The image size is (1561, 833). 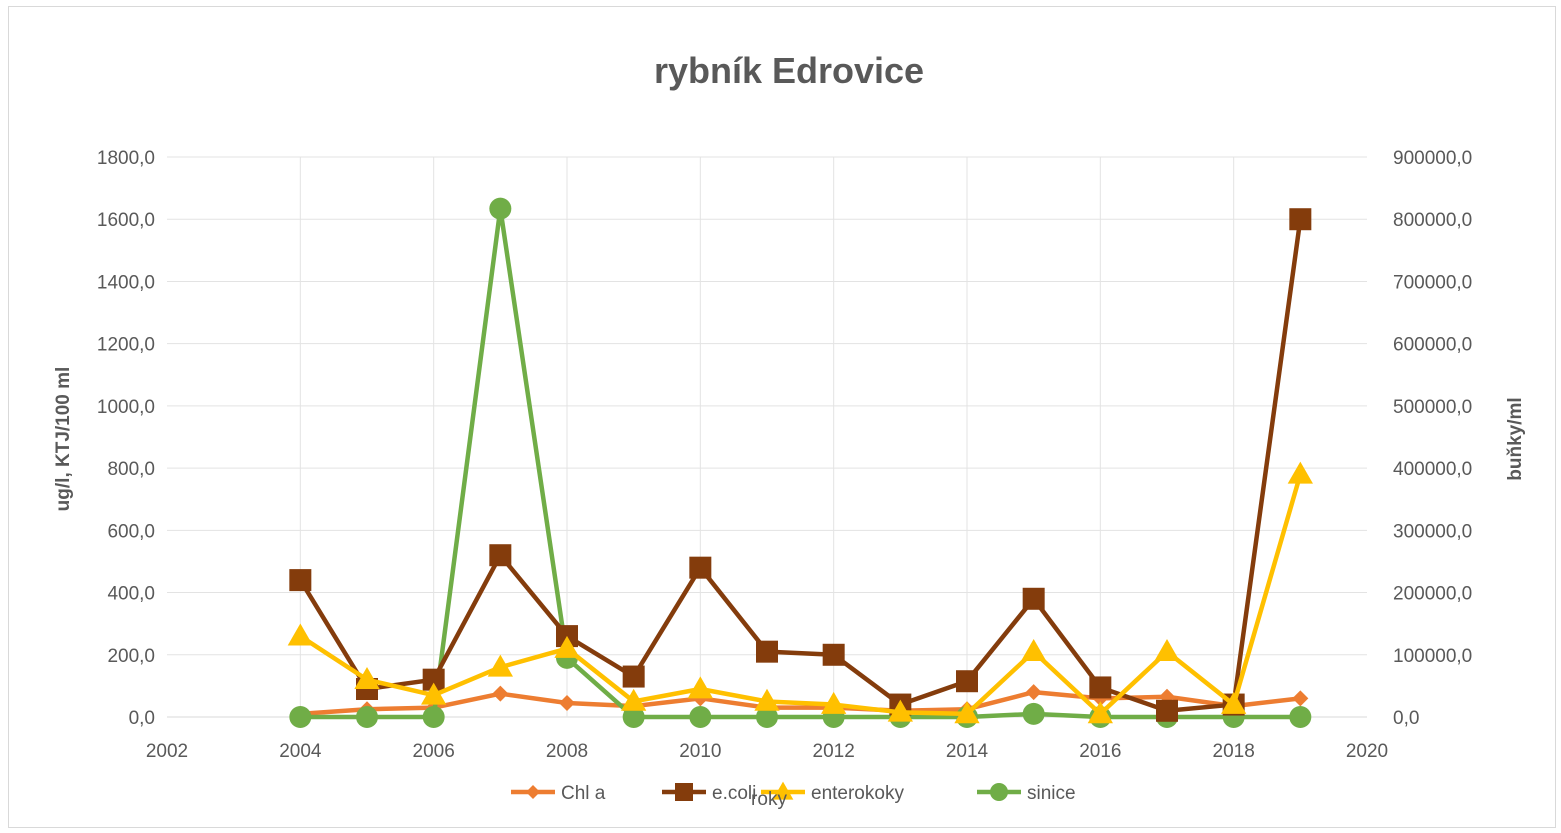 I want to click on left-tick-label: 800,0, so click(x=131, y=469).